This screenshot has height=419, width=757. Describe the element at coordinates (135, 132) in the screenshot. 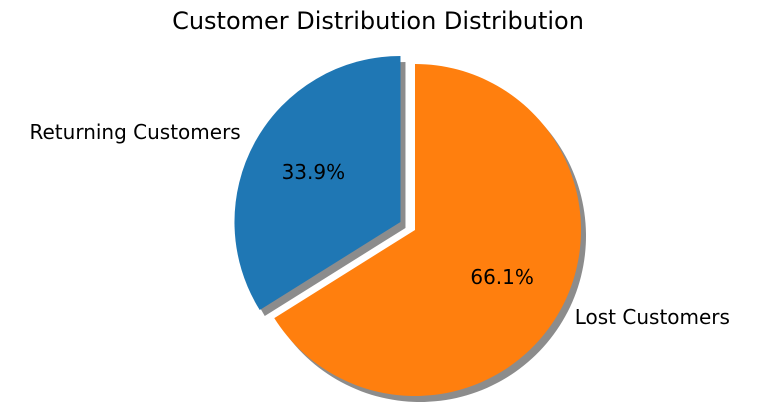

I see `slice-label: Returning Customers` at that location.